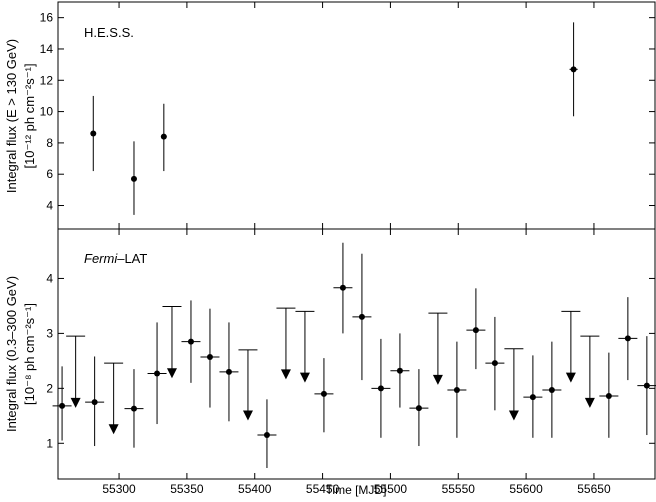 This screenshot has height=502, width=656. Describe the element at coordinates (11, 116) in the screenshot. I see `hess-y-axis-label-line1: Integral flux (E > 130 GeV)` at that location.